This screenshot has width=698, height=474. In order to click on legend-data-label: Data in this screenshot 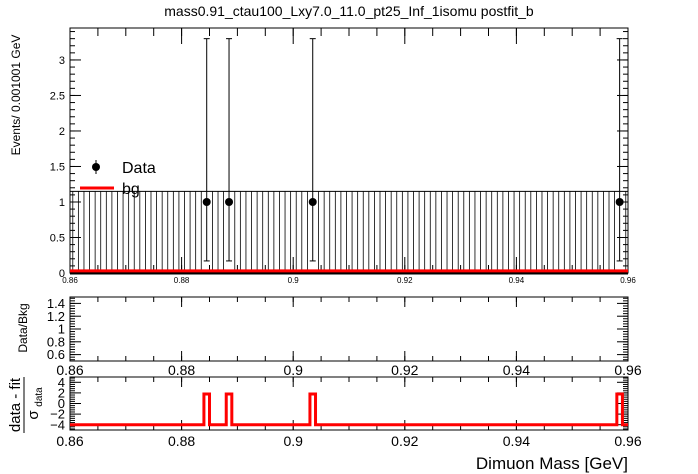, I will do `click(139, 168)`.